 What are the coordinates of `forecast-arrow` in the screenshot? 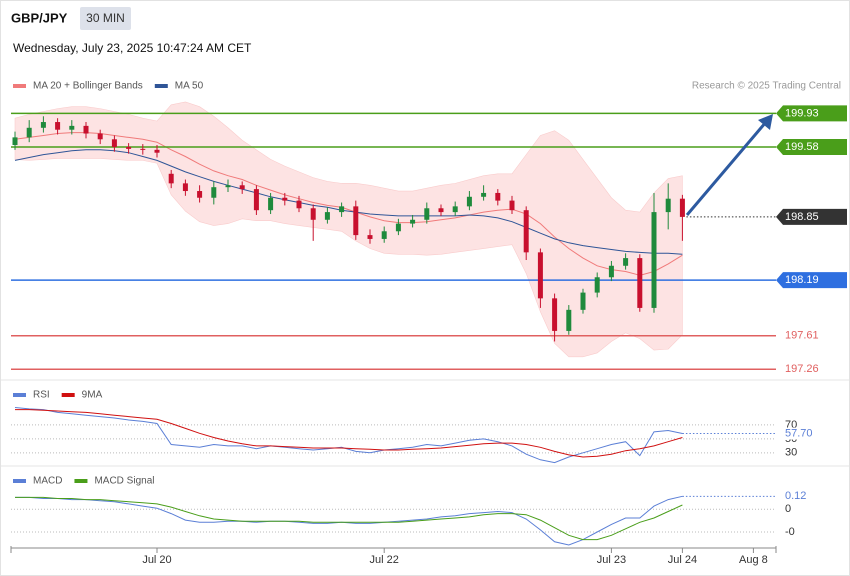 It's located at (726, 168).